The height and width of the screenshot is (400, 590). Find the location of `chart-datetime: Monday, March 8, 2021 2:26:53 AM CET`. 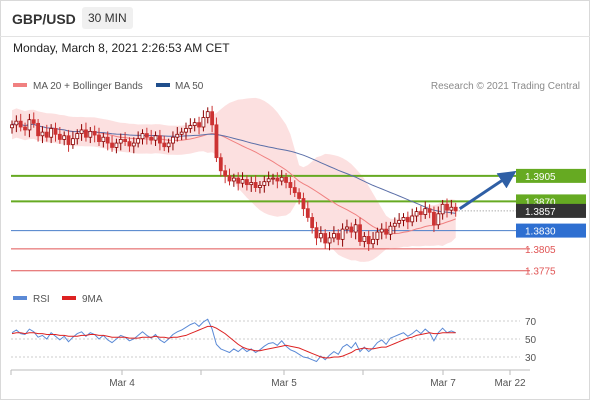

chart-datetime: Monday, March 8, 2021 2:26:53 AM CET is located at coordinates (121, 48).